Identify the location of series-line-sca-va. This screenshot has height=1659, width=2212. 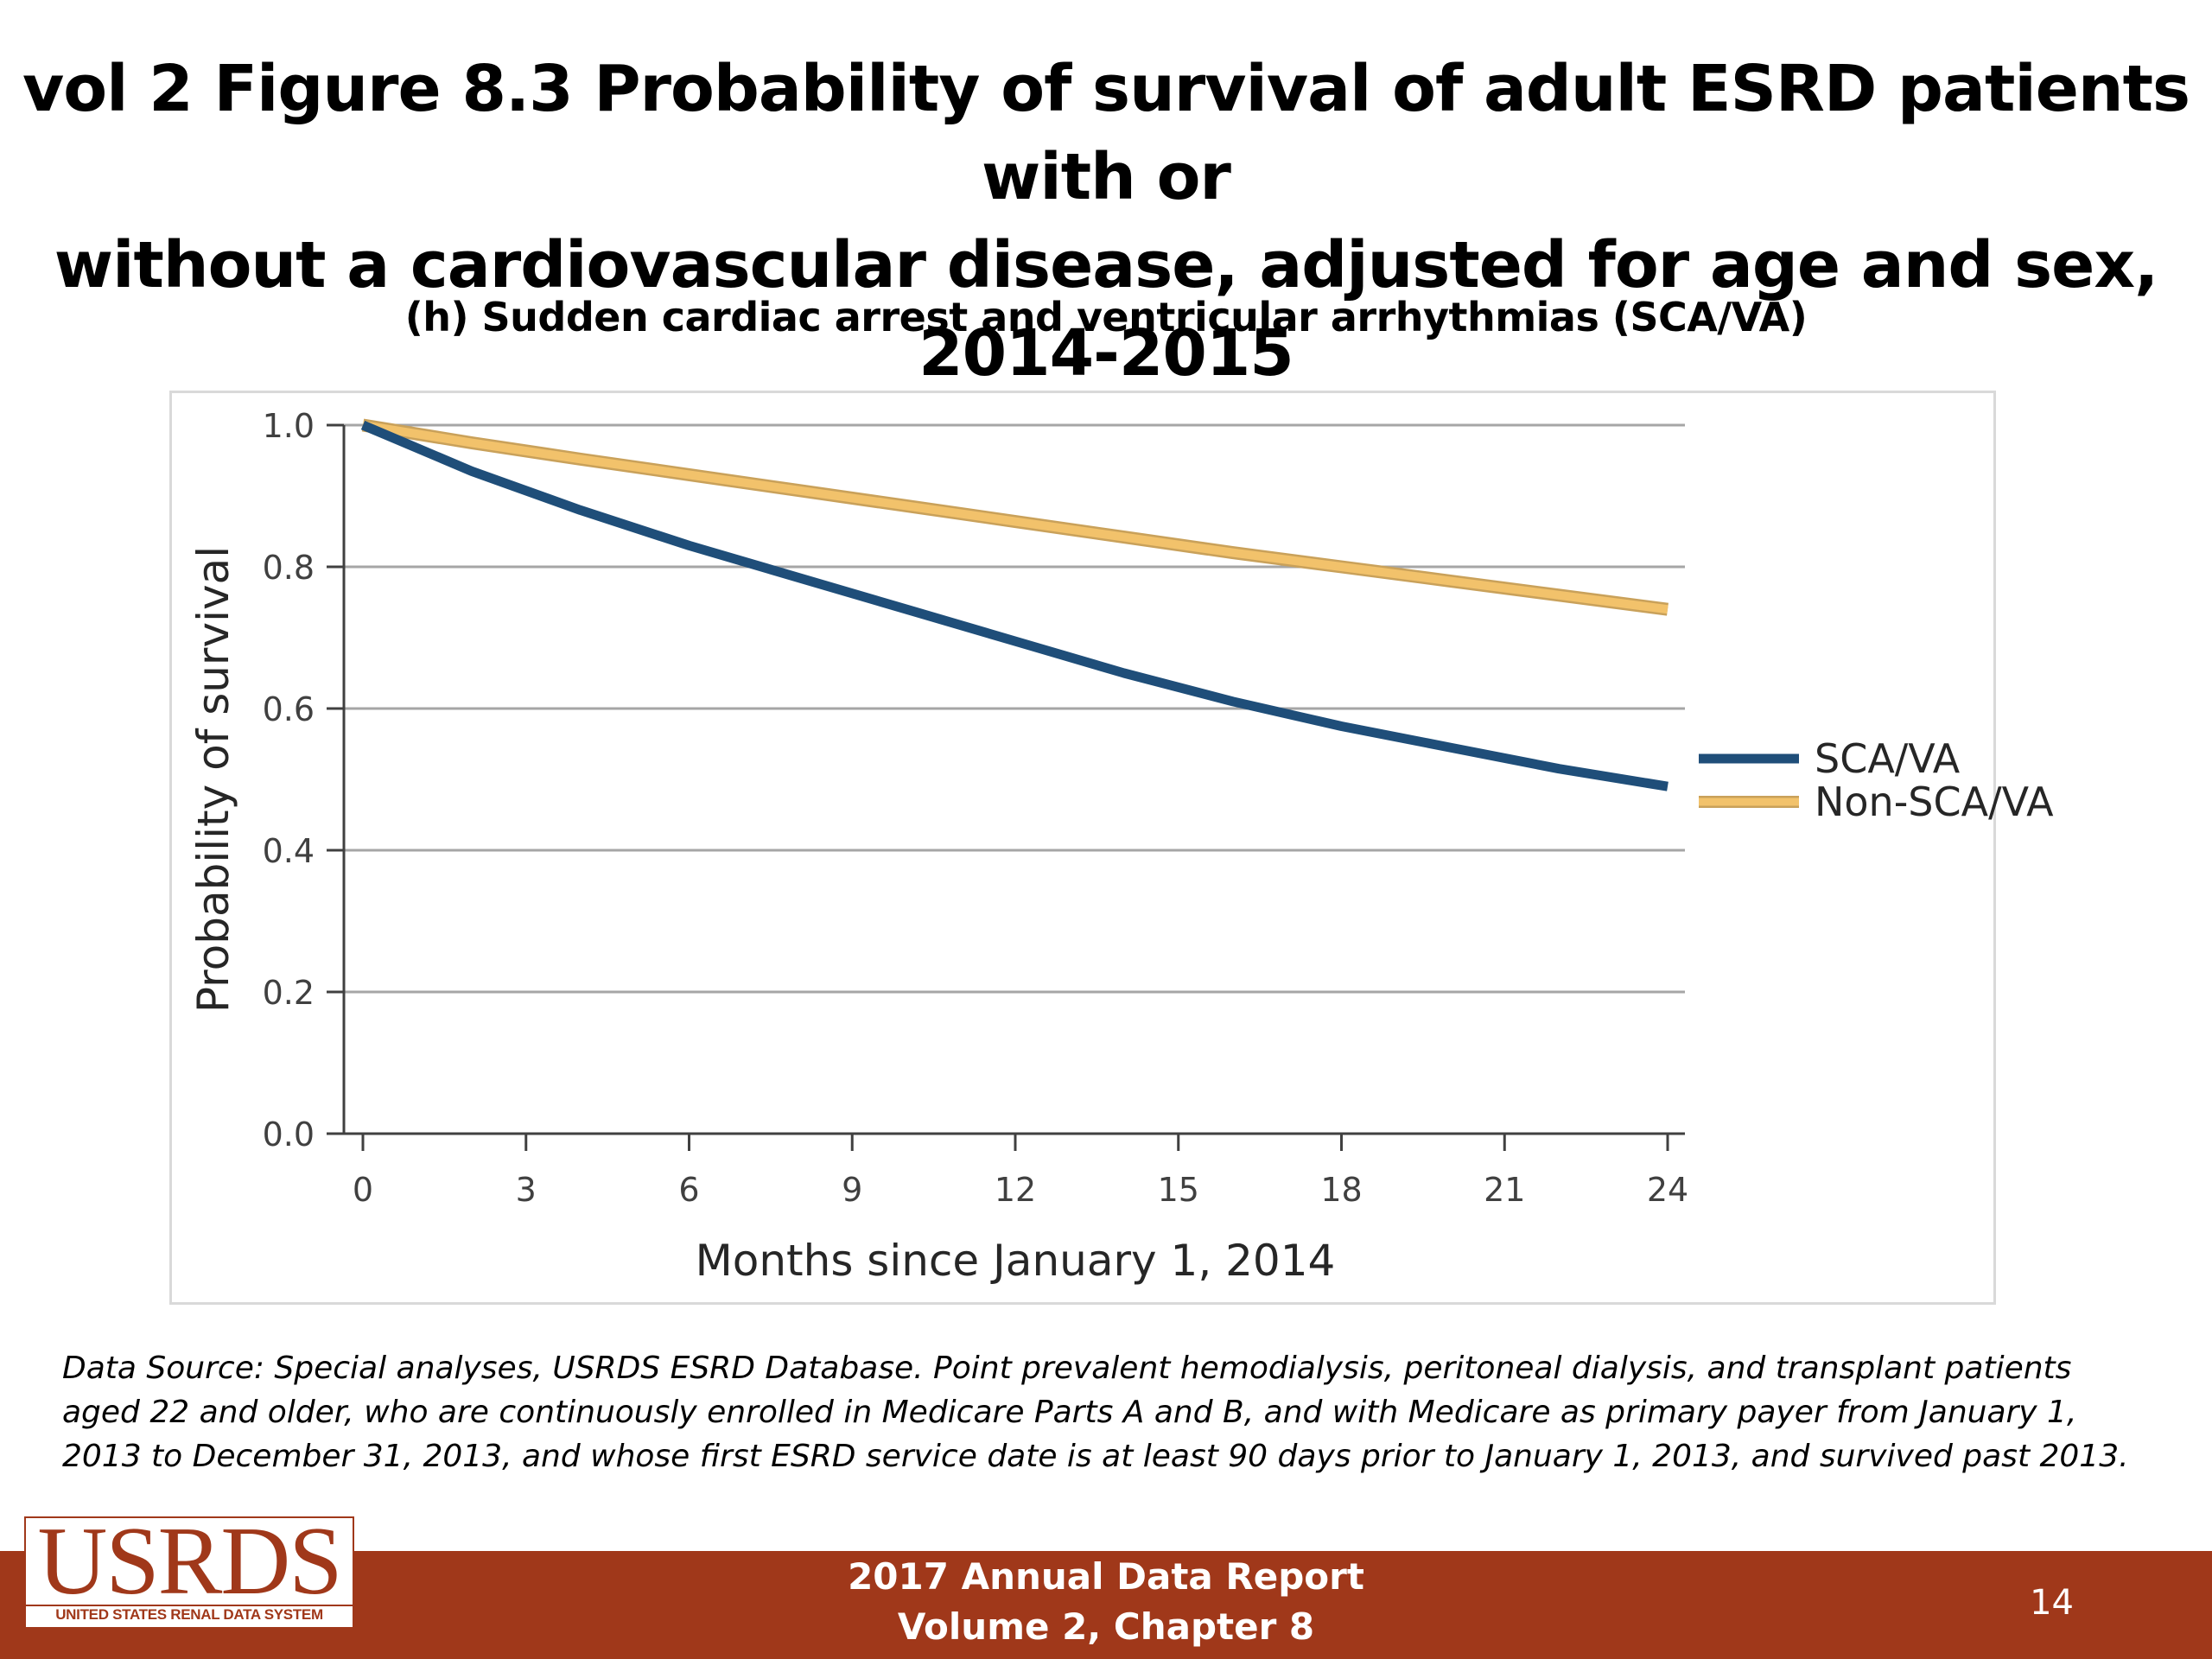
(1014, 605).